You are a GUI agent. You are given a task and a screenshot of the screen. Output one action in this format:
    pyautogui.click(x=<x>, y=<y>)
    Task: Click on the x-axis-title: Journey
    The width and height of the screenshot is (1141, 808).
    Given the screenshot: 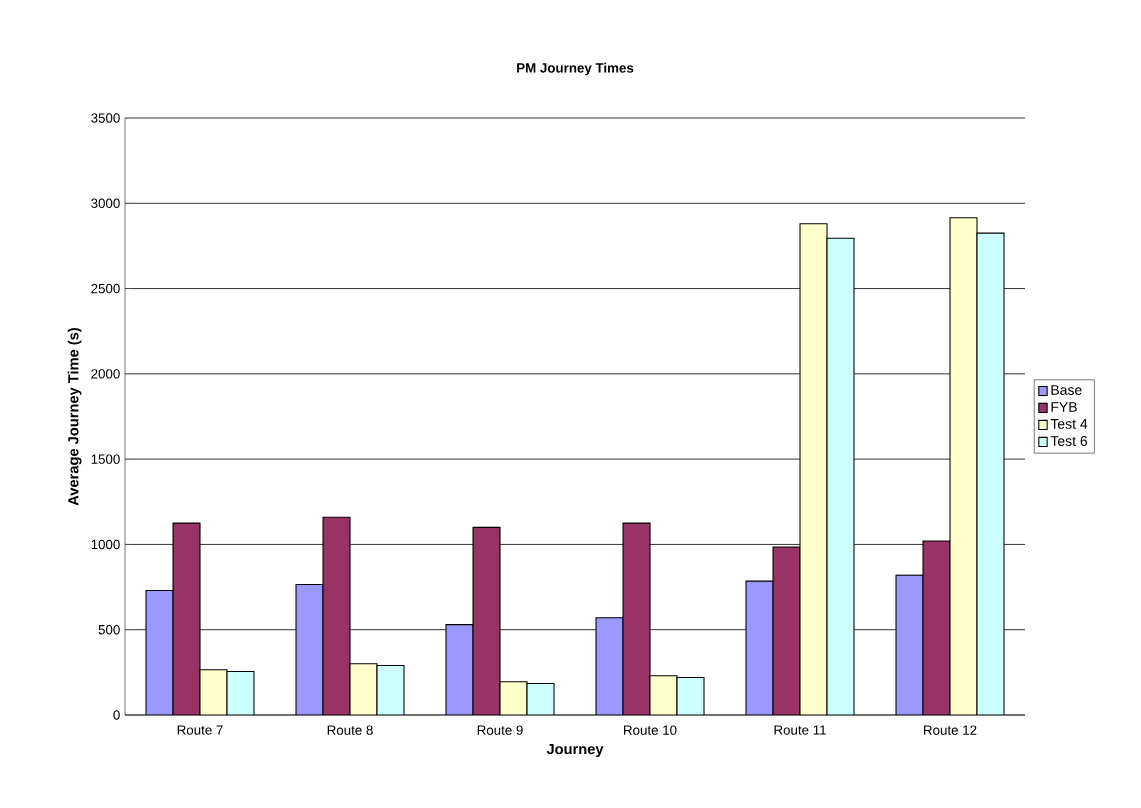 What is the action you would take?
    pyautogui.click(x=575, y=751)
    